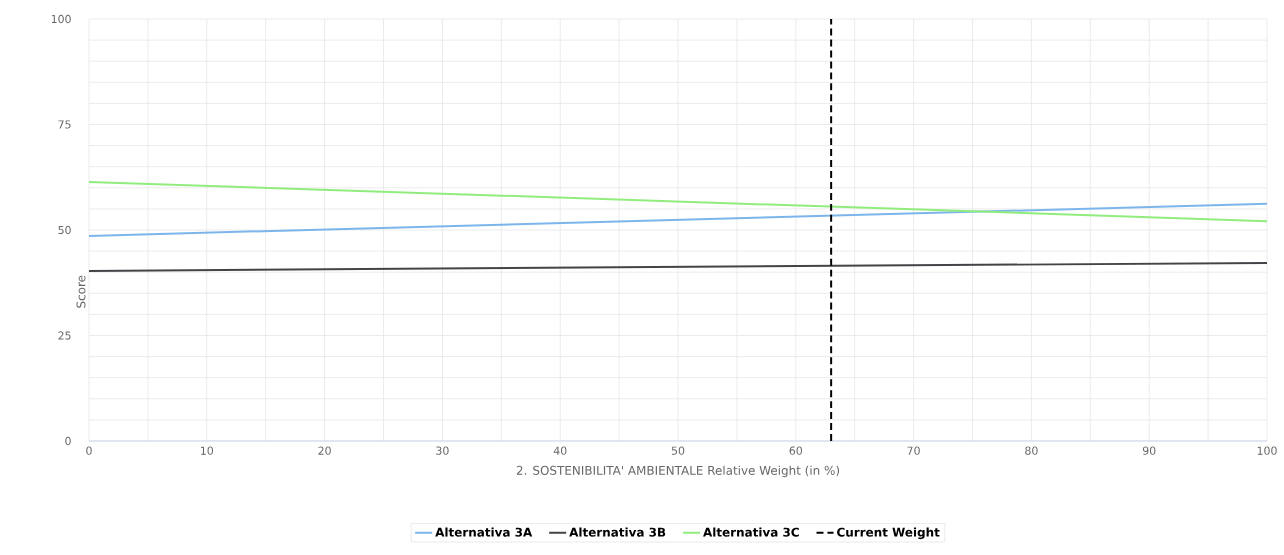  Describe the element at coordinates (1267, 450) in the screenshot. I see `x-tick-label: 100` at that location.